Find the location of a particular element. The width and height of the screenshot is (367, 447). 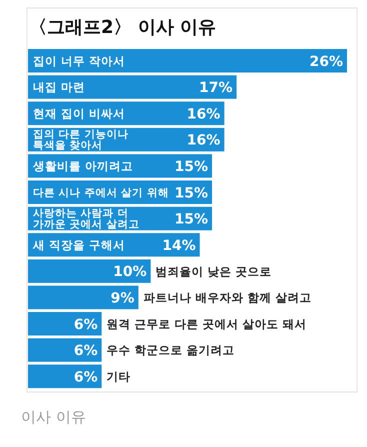

y-tick-label: 파트너나 배우자와 함께 살려고 is located at coordinates (227, 297).